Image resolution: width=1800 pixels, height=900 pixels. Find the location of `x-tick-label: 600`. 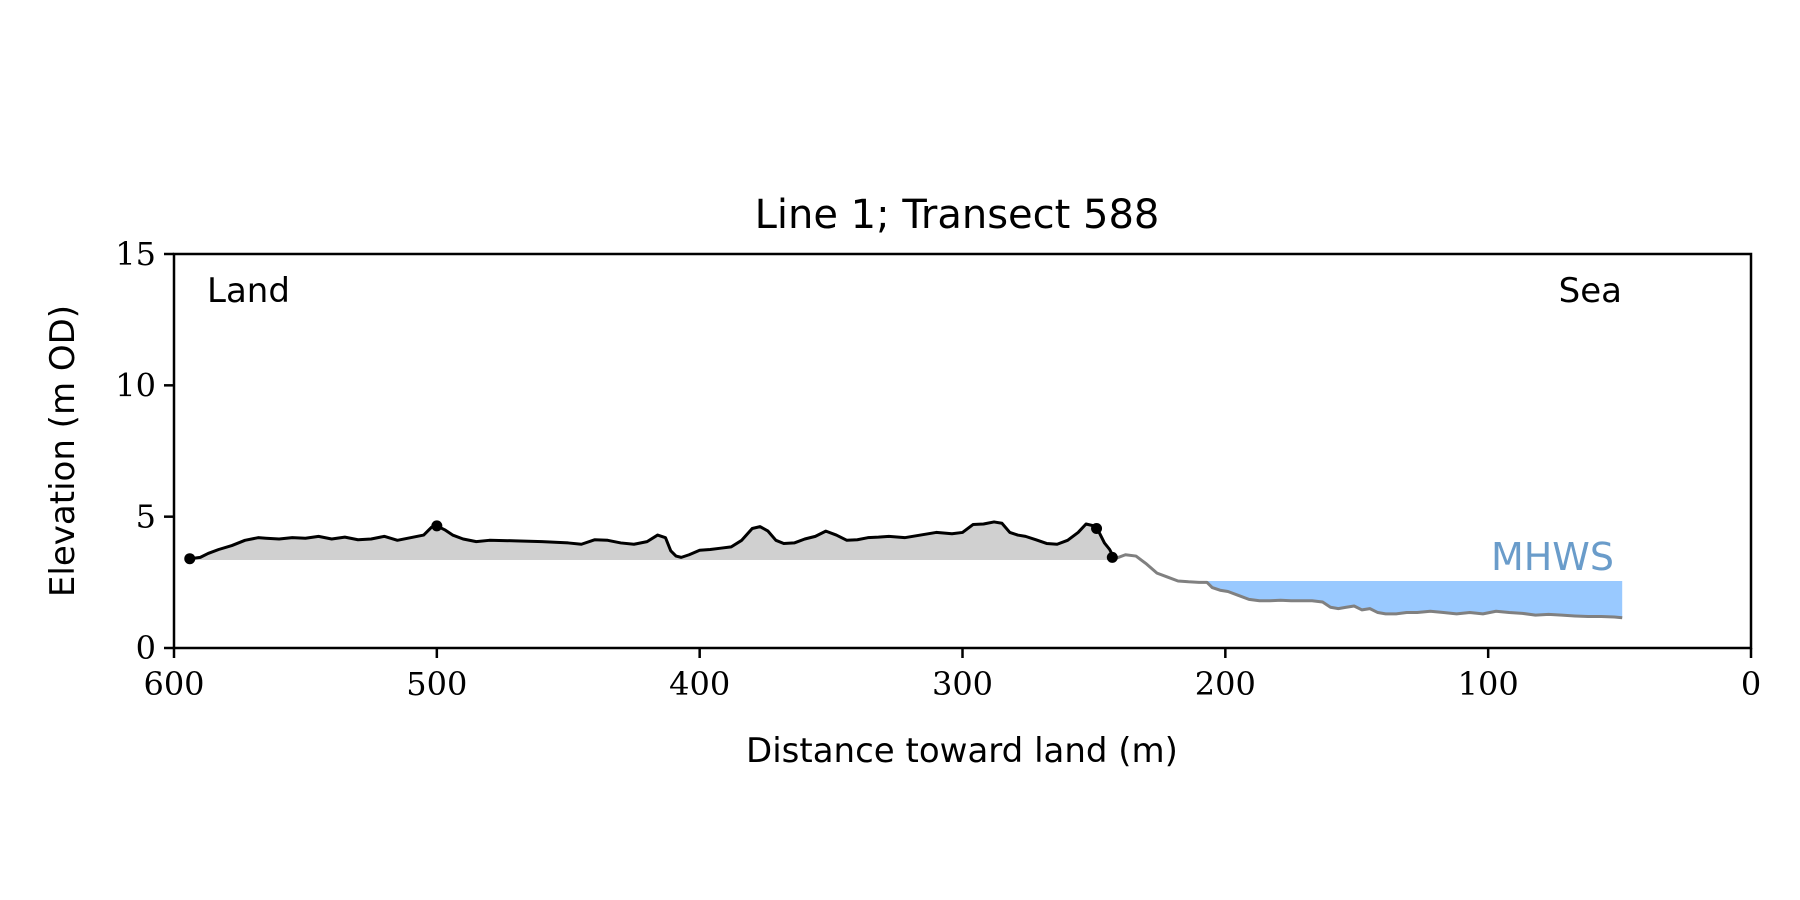

x-tick-label: 600 is located at coordinates (173, 684).